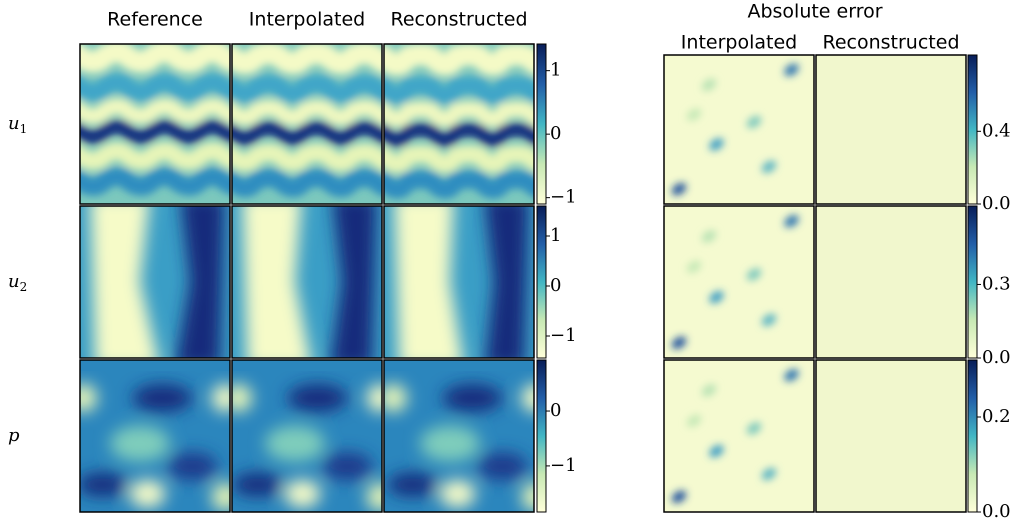 The width and height of the screenshot is (1029, 525). What do you see at coordinates (996, 130) in the screenshot?
I see `tick-label: 0.4` at bounding box center [996, 130].